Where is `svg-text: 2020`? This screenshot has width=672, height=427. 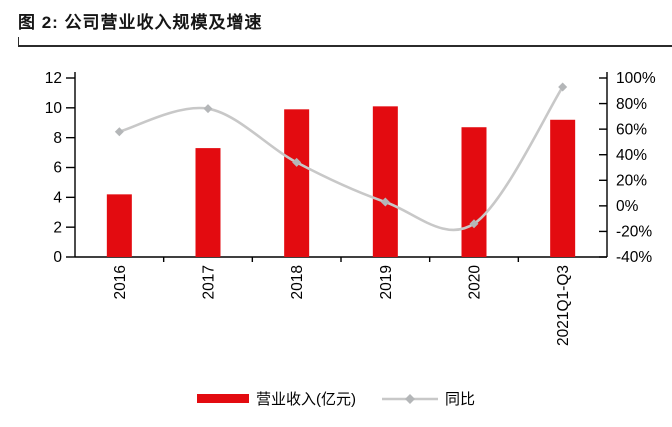 svg-text: 2020 is located at coordinates (475, 282).